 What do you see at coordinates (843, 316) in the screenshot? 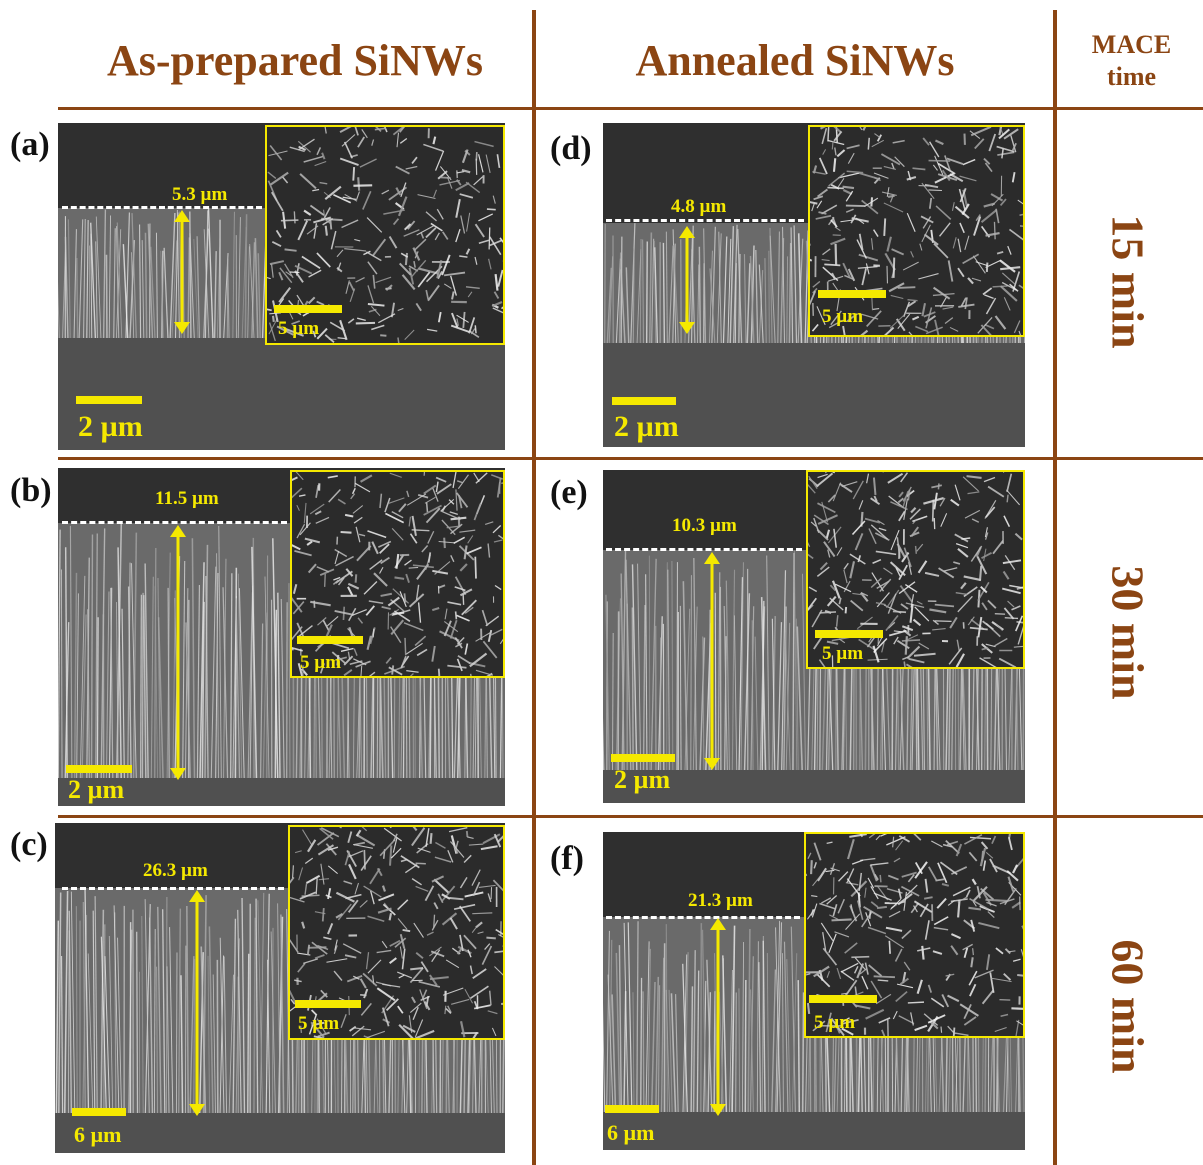
I see `inset-scale-label-d: 5 µm` at bounding box center [843, 316].